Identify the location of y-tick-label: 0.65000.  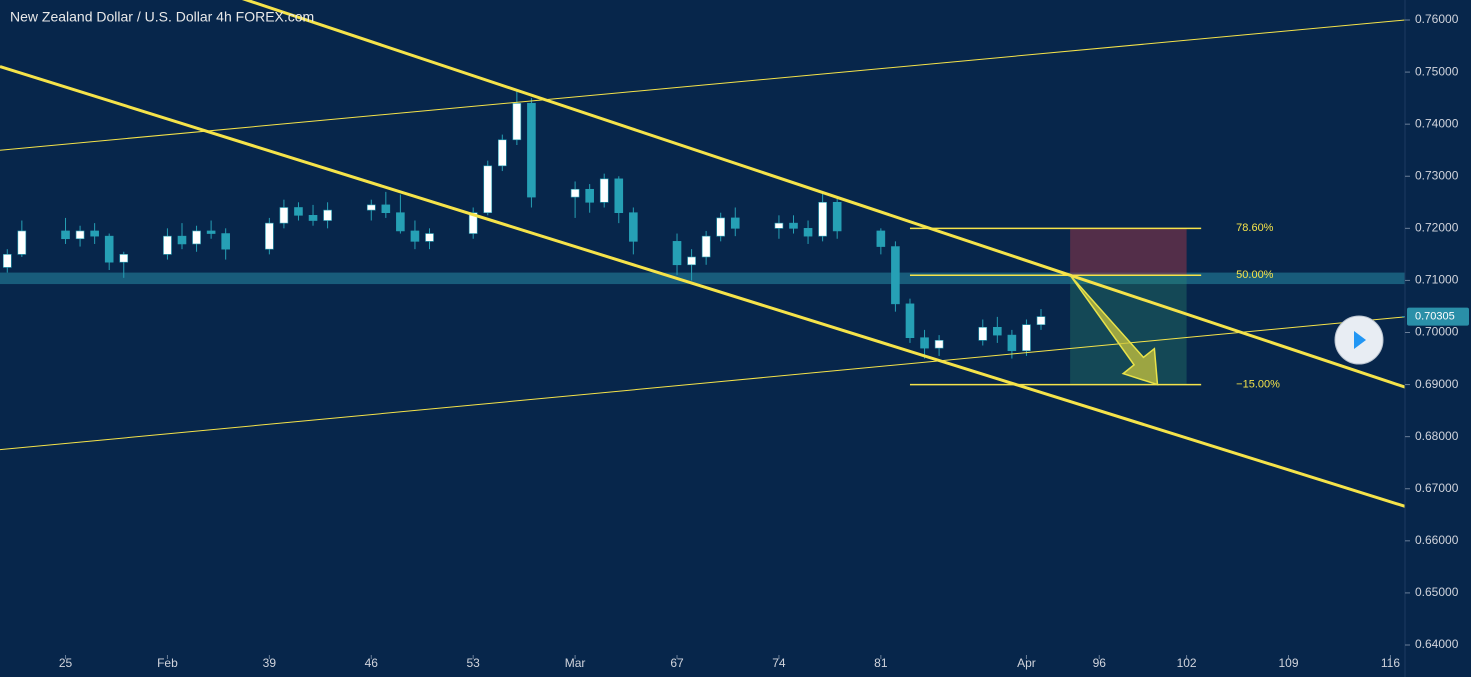
(1437, 592).